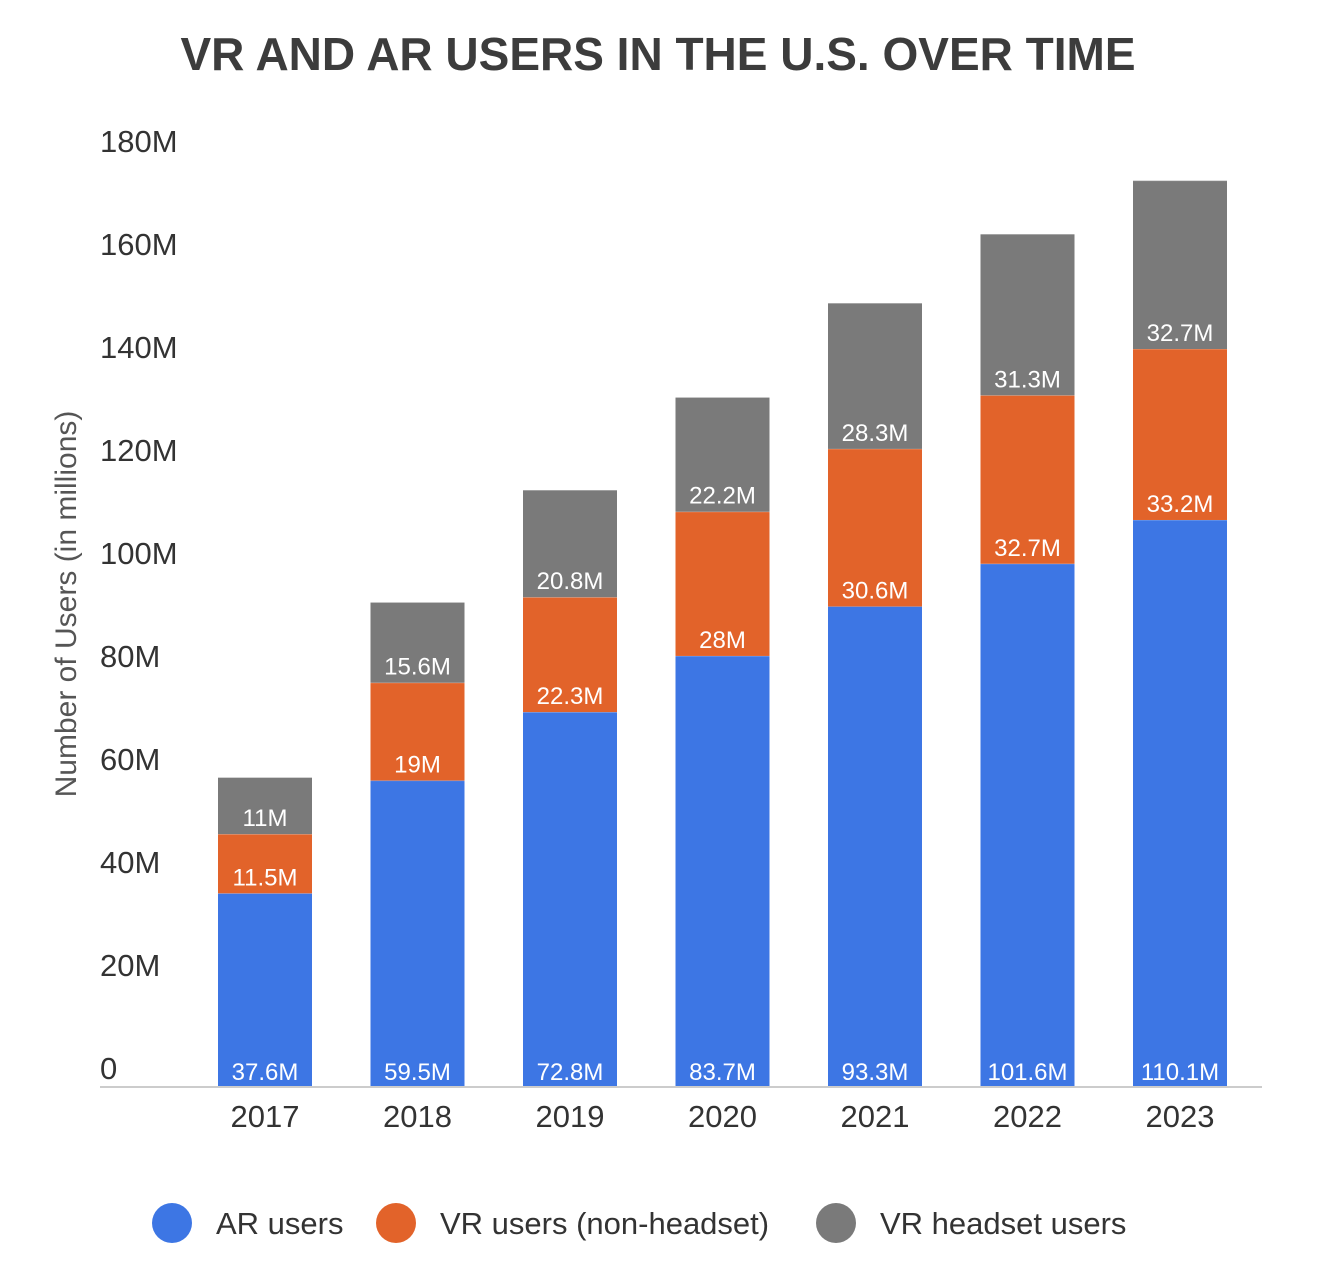  What do you see at coordinates (130, 965) in the screenshot?
I see `y-tick-label: 20M` at bounding box center [130, 965].